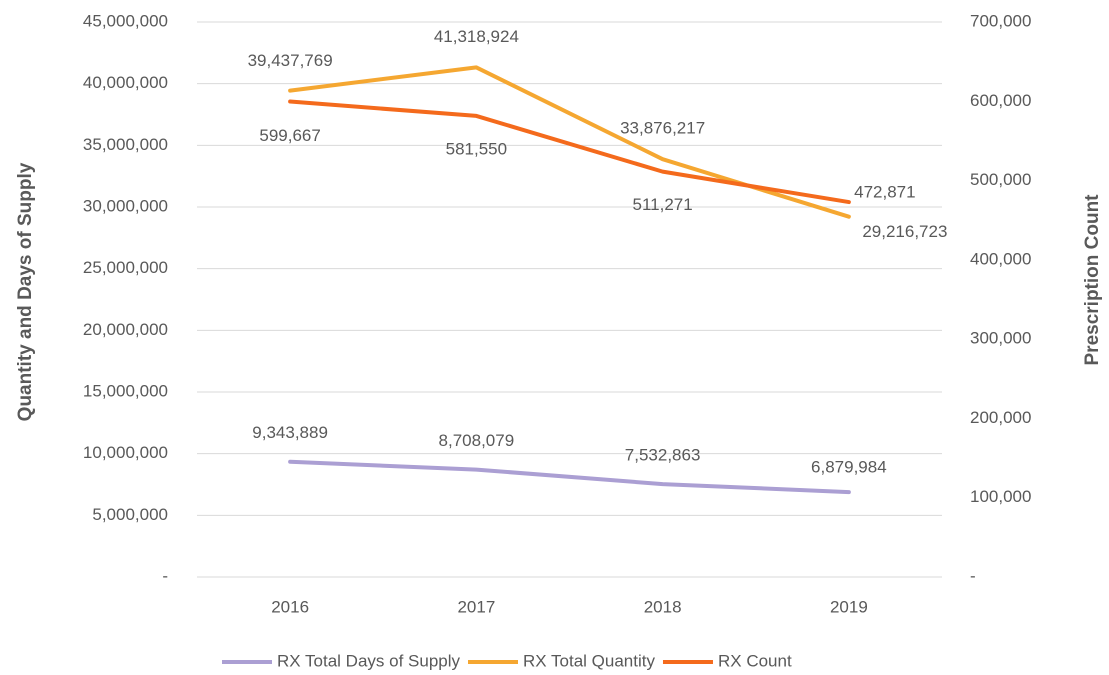  I want to click on data-label: 599,667, so click(289, 135).